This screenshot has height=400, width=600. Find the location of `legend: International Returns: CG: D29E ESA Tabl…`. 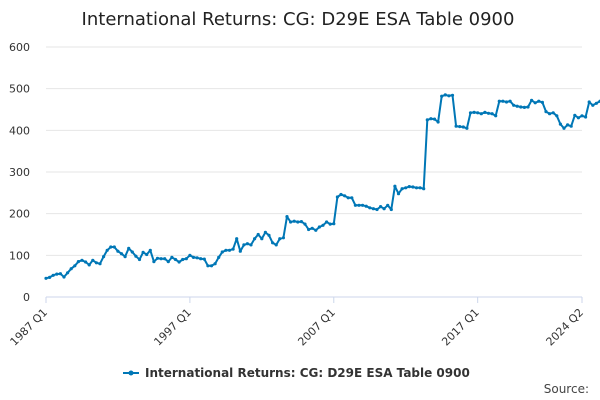

legend: International Returns: CG: D29E ESA Tabl… is located at coordinates (296, 373).